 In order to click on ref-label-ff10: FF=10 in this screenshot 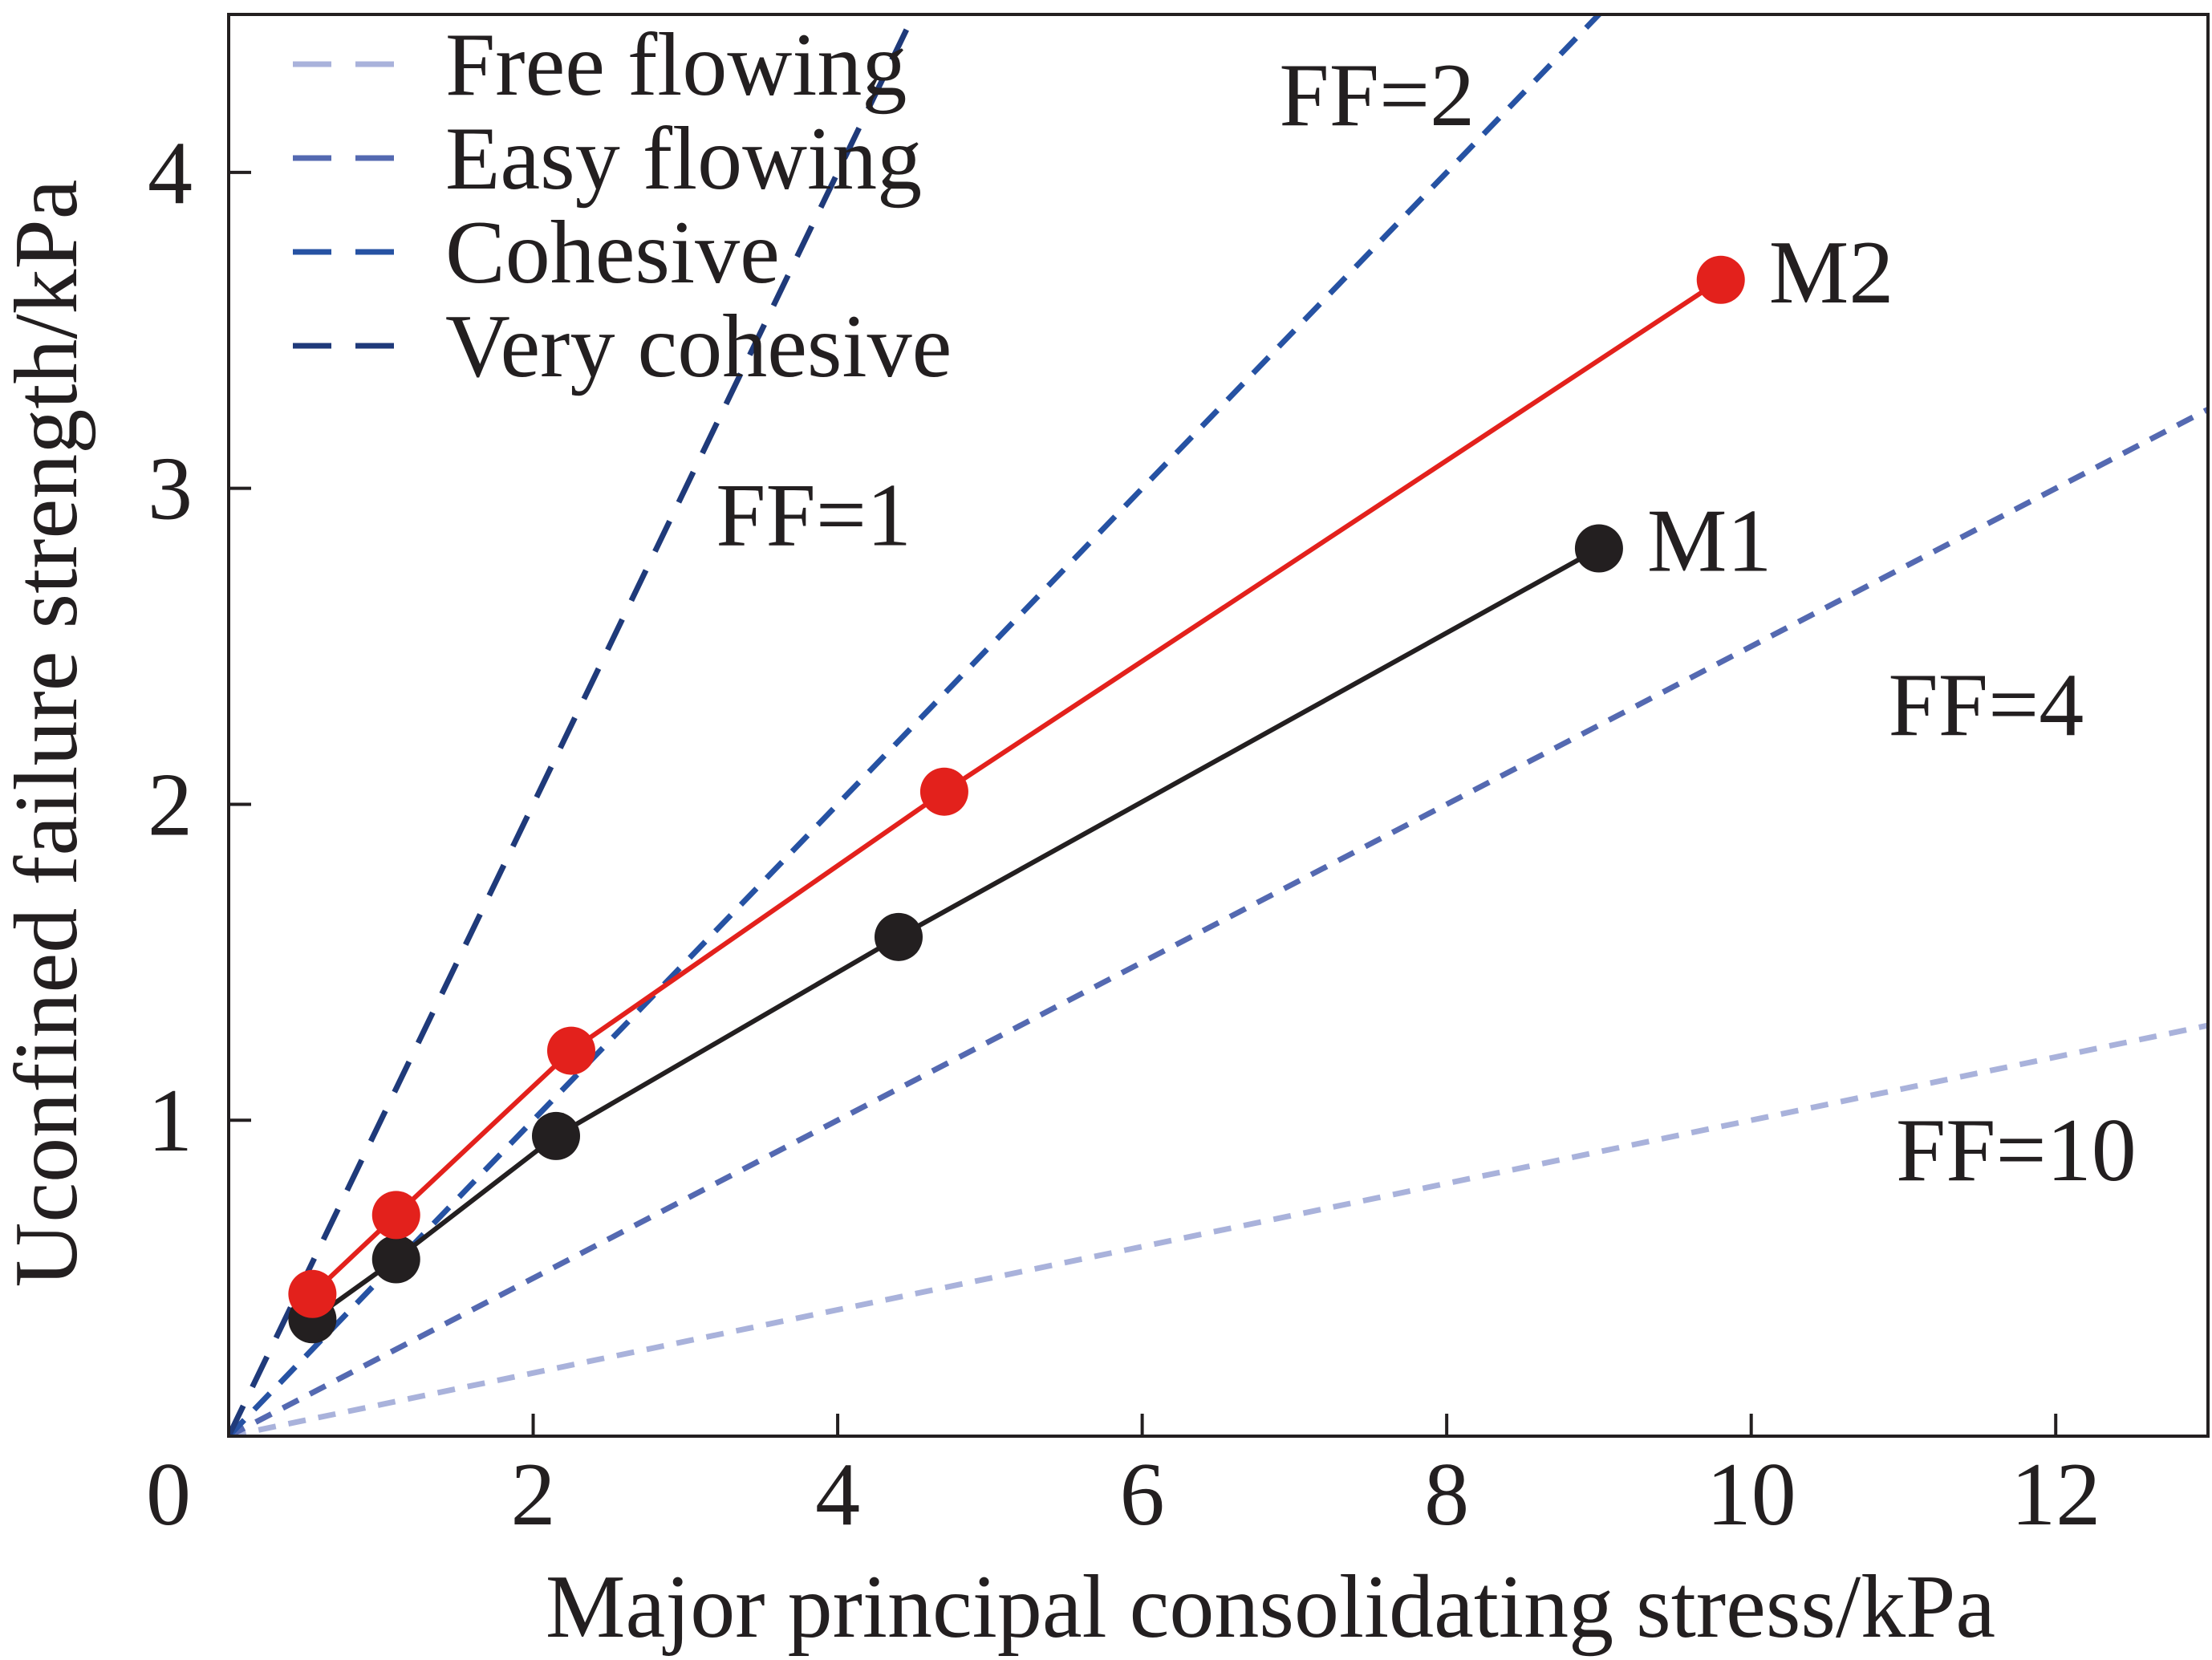, I will do `click(2016, 1150)`.